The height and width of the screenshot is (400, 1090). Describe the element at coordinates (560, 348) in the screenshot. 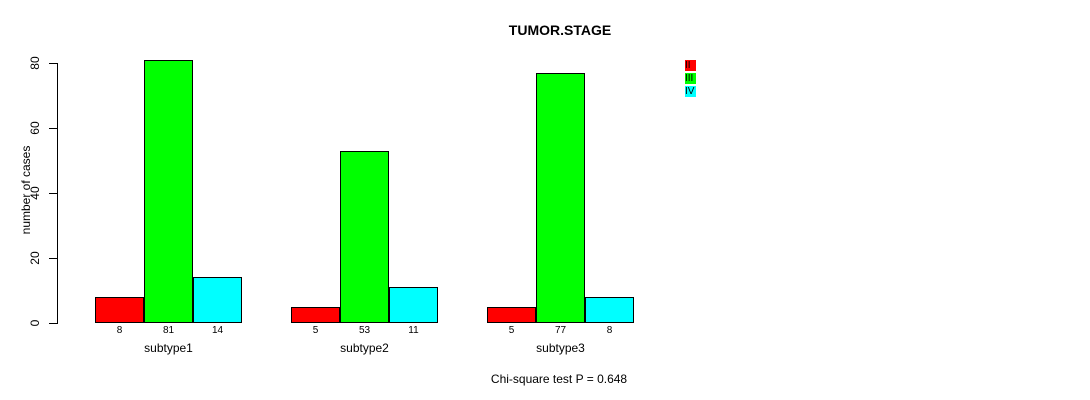

I see `category-label-subtype3: subtype3` at that location.